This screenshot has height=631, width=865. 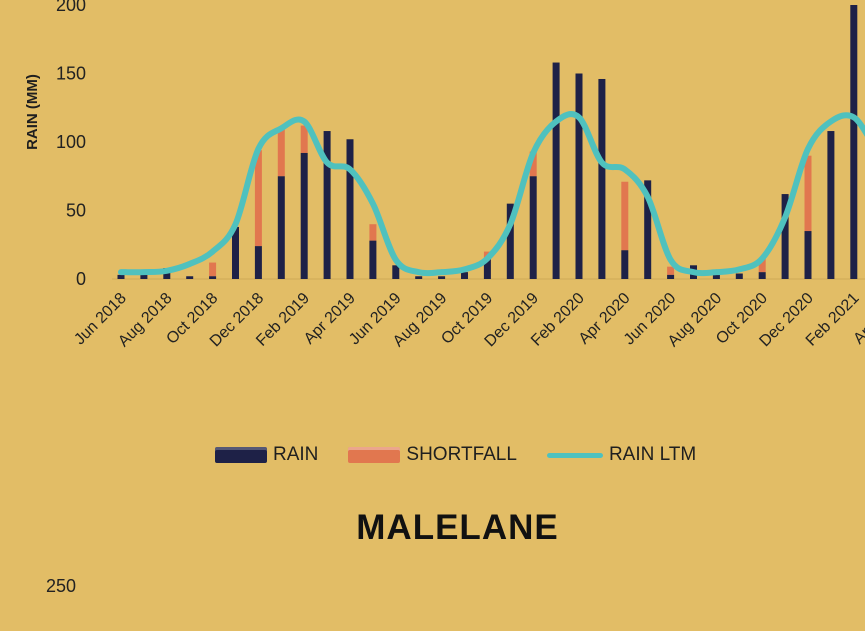 I want to click on legend-swatch-rain-ltm, so click(x=574, y=455).